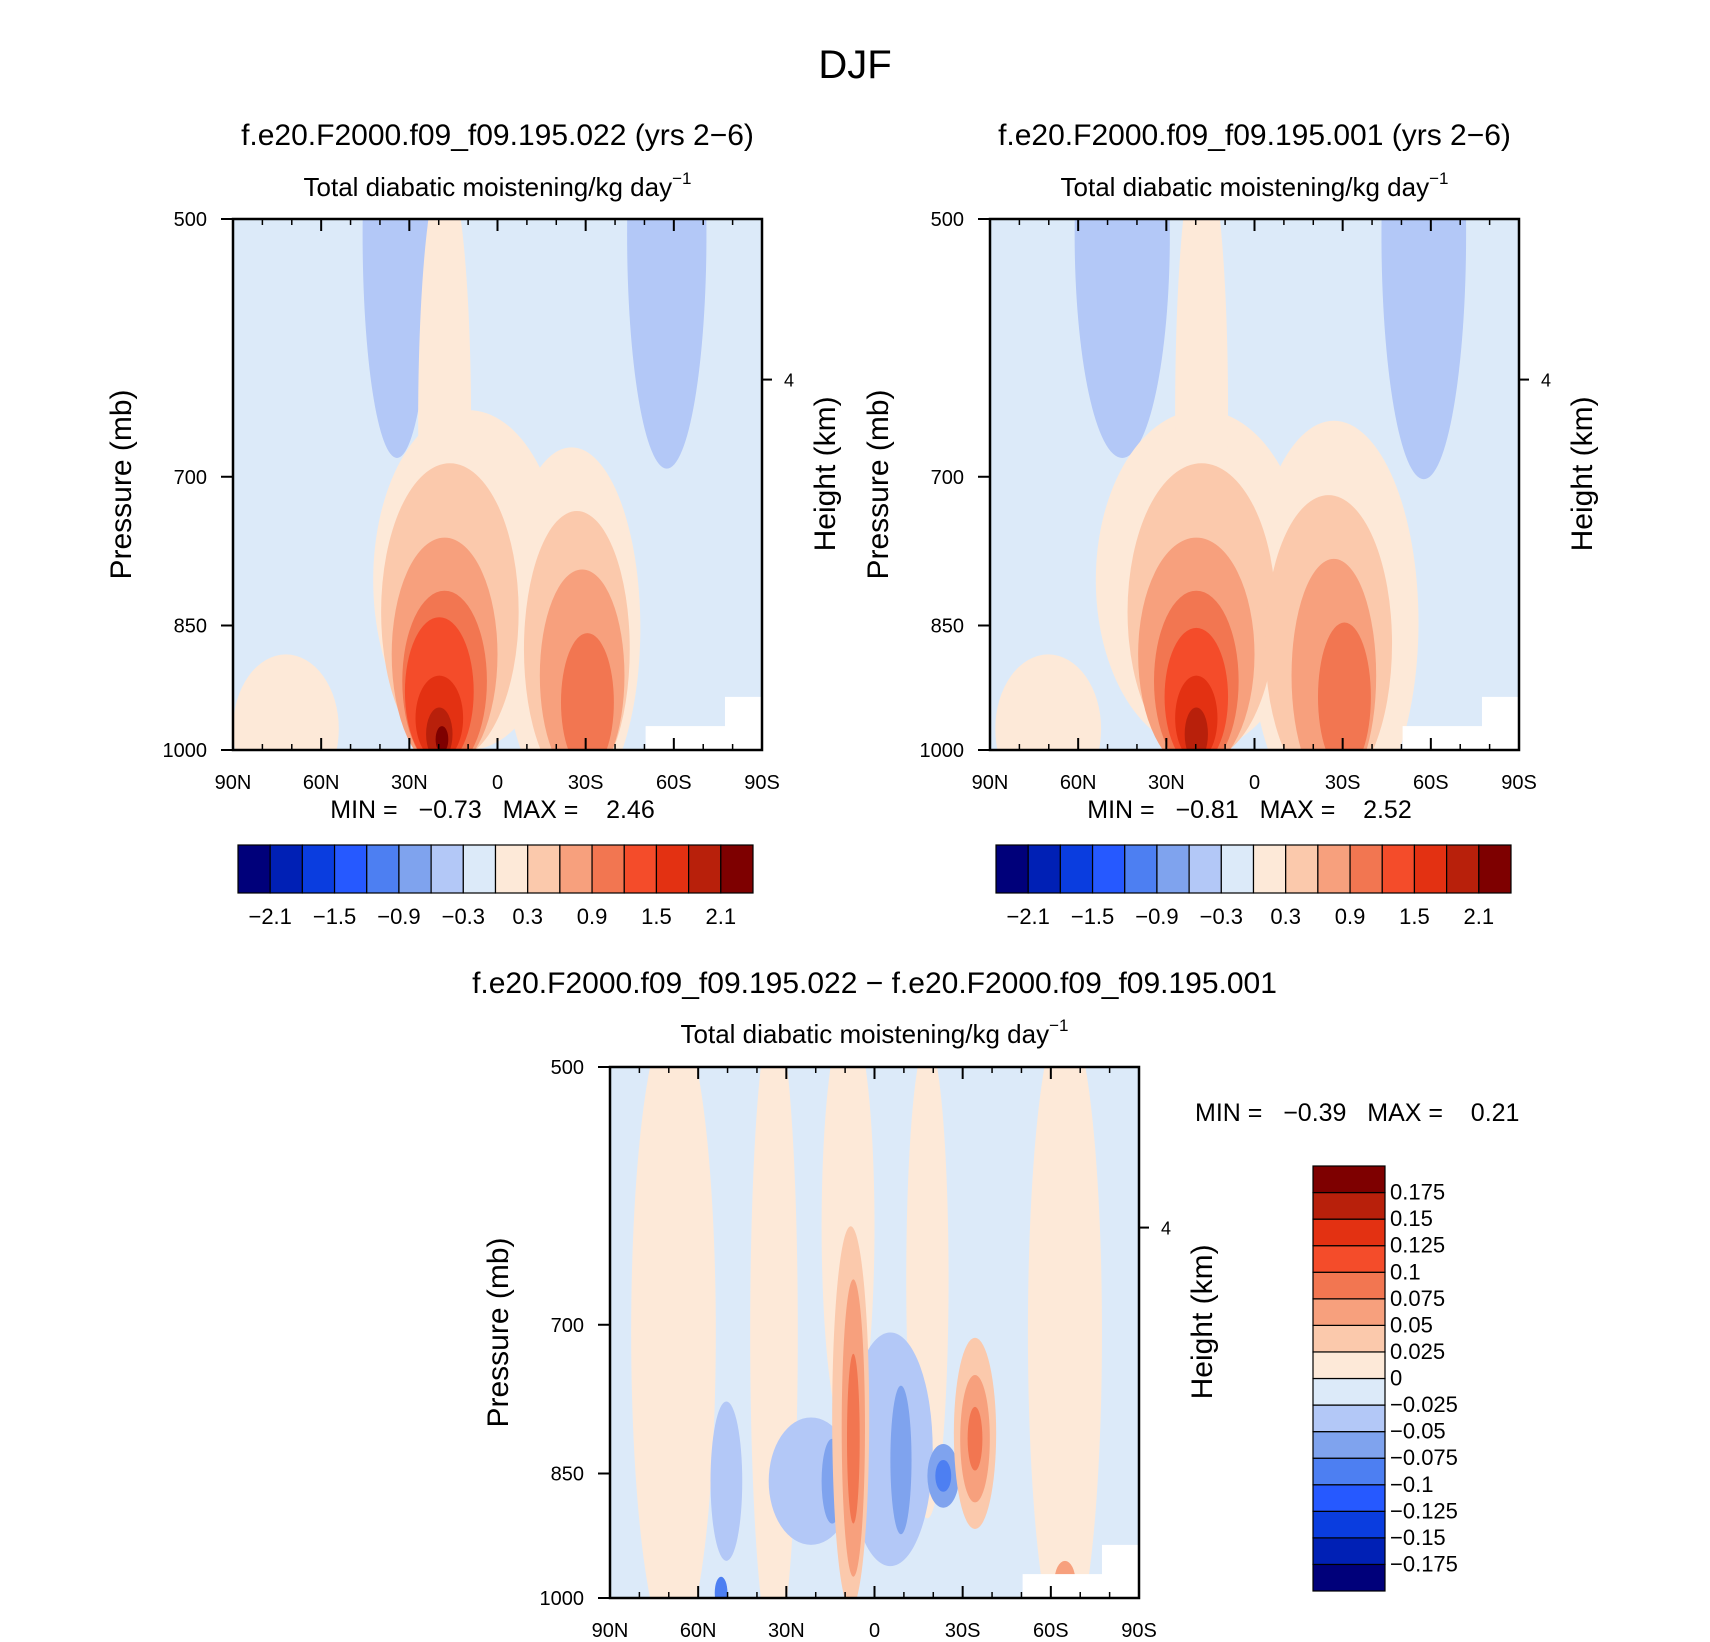 This screenshot has width=1710, height=1642. What do you see at coordinates (1424, 1457) in the screenshot?
I see `colorbar-label: −0.075` at bounding box center [1424, 1457].